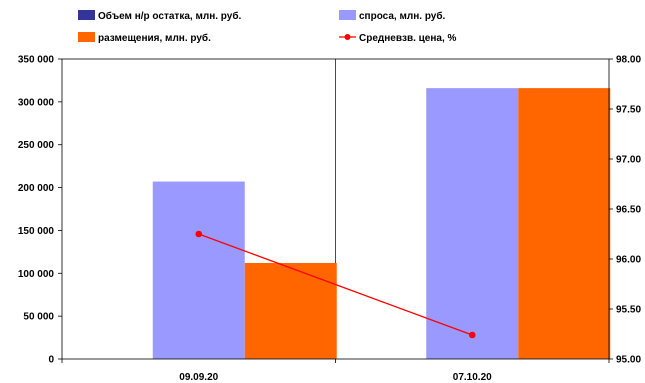 This screenshot has height=383, width=645. I want to click on price-line, so click(335, 284).